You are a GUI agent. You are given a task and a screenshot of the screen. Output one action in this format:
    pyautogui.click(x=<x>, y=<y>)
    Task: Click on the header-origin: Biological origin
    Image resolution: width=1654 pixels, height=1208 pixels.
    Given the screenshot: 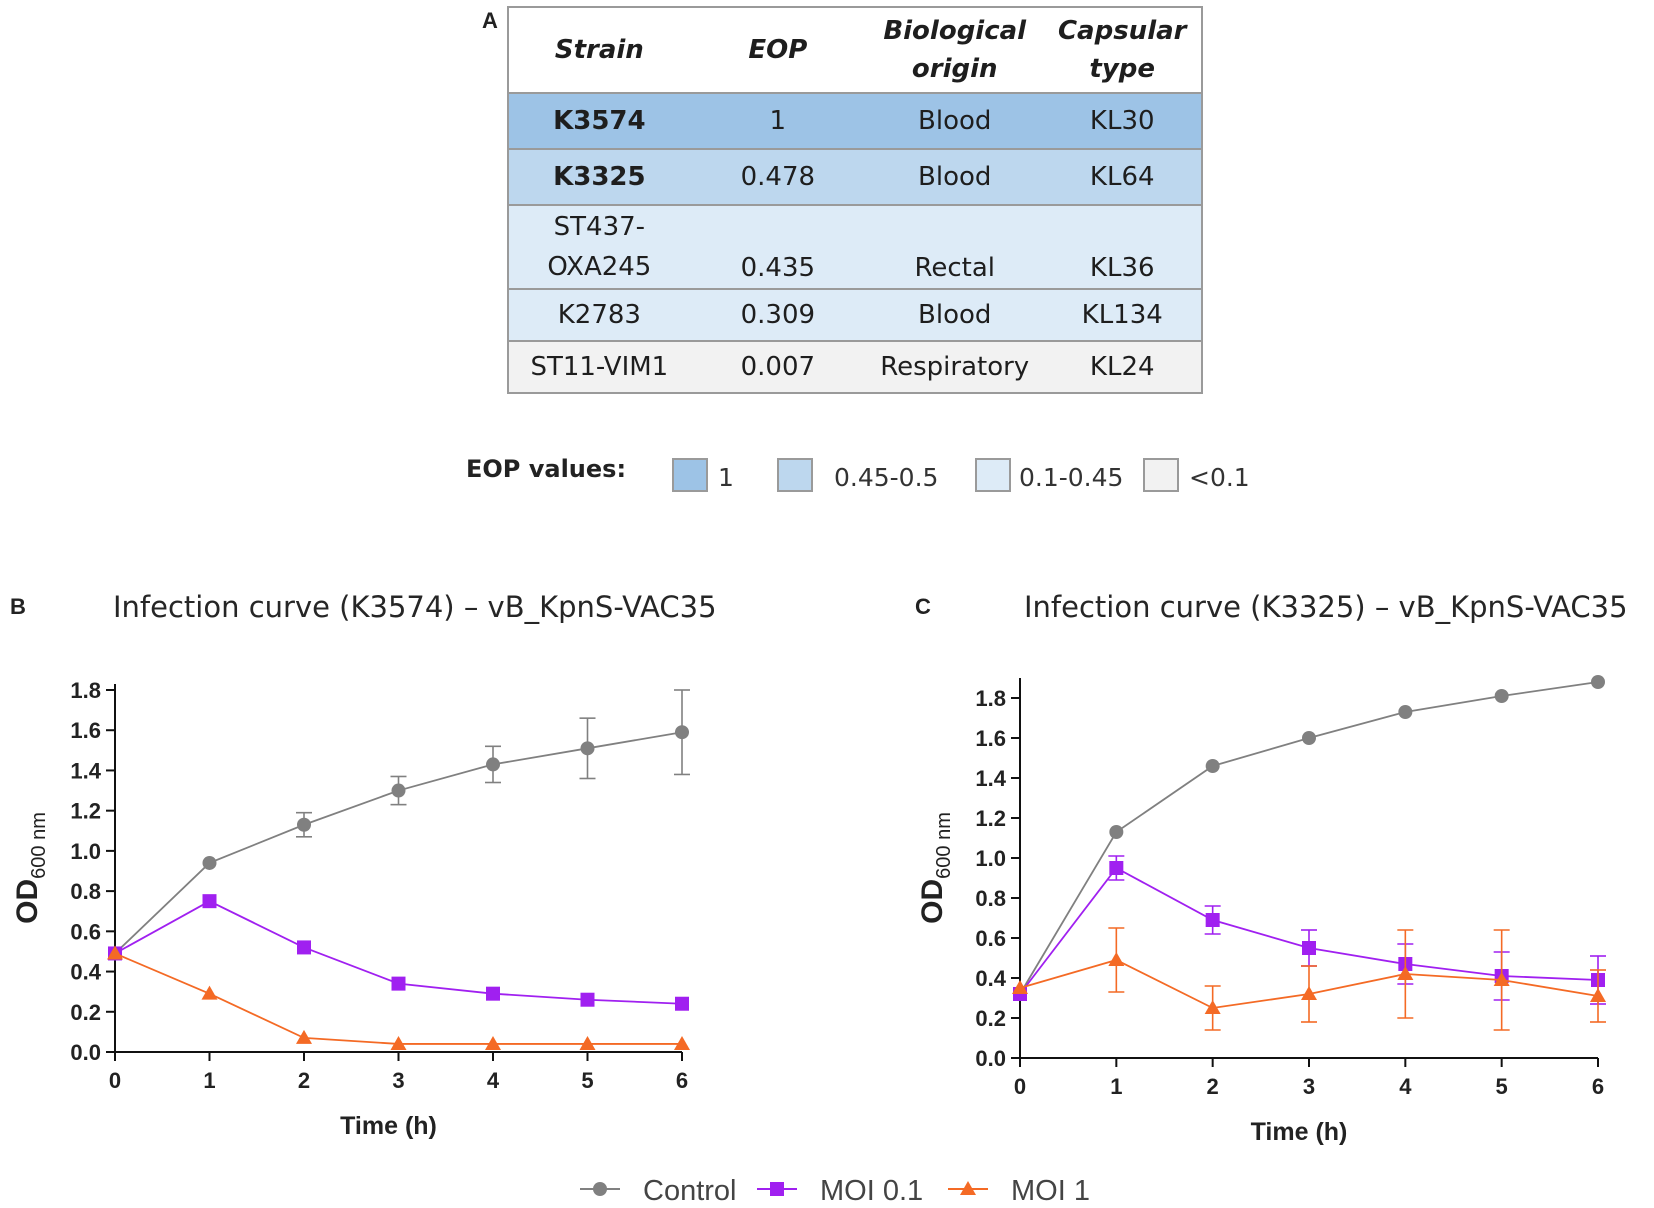 What is the action you would take?
    pyautogui.click(x=955, y=50)
    